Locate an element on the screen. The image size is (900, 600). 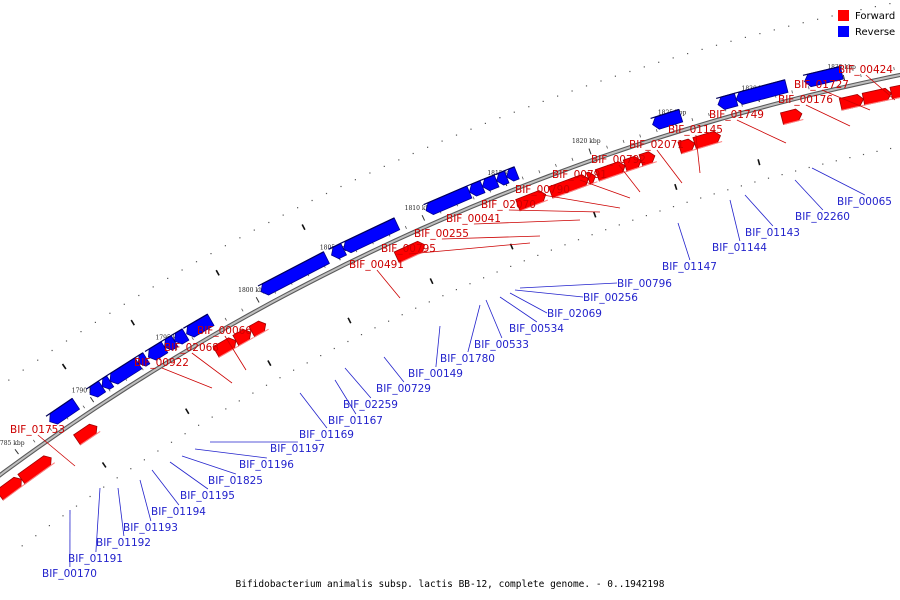
reverse-gene-label: BIF_01192 is located at coordinates (123, 543).